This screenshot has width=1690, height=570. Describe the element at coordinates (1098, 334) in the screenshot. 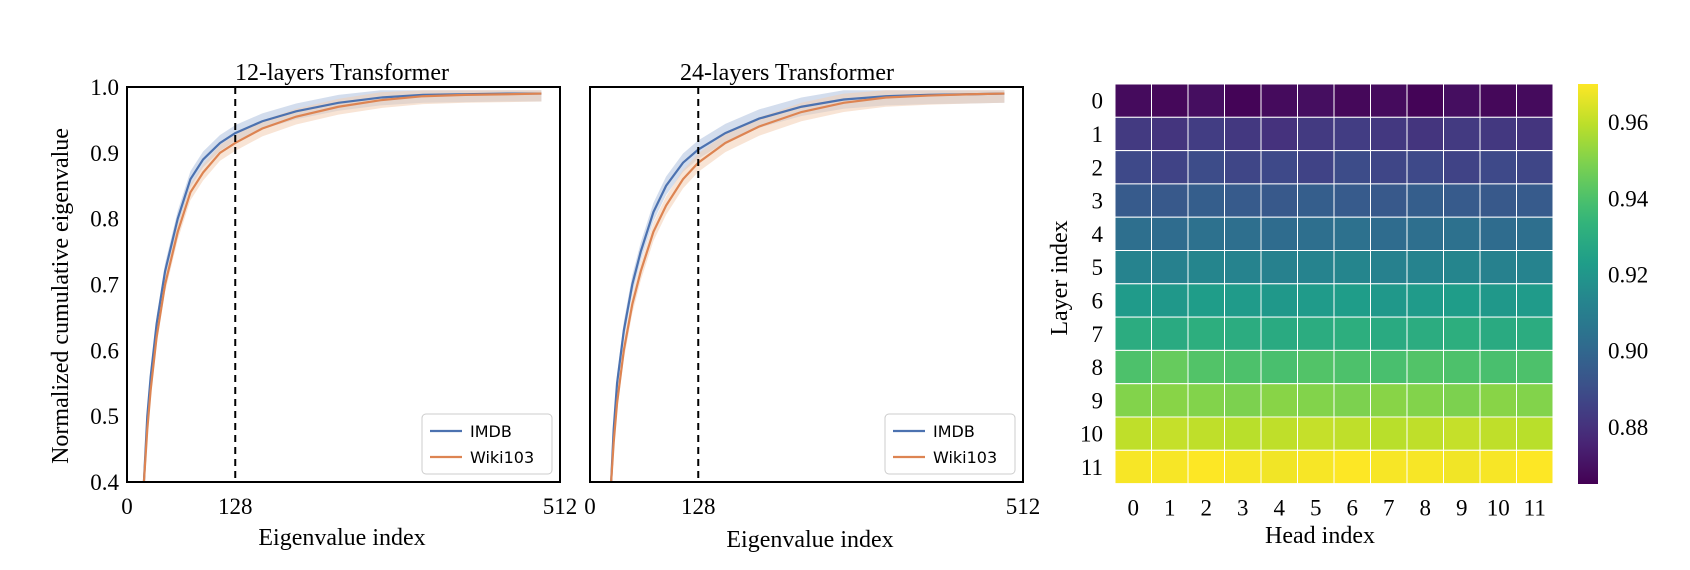

I see `y-tick-label: 7` at that location.